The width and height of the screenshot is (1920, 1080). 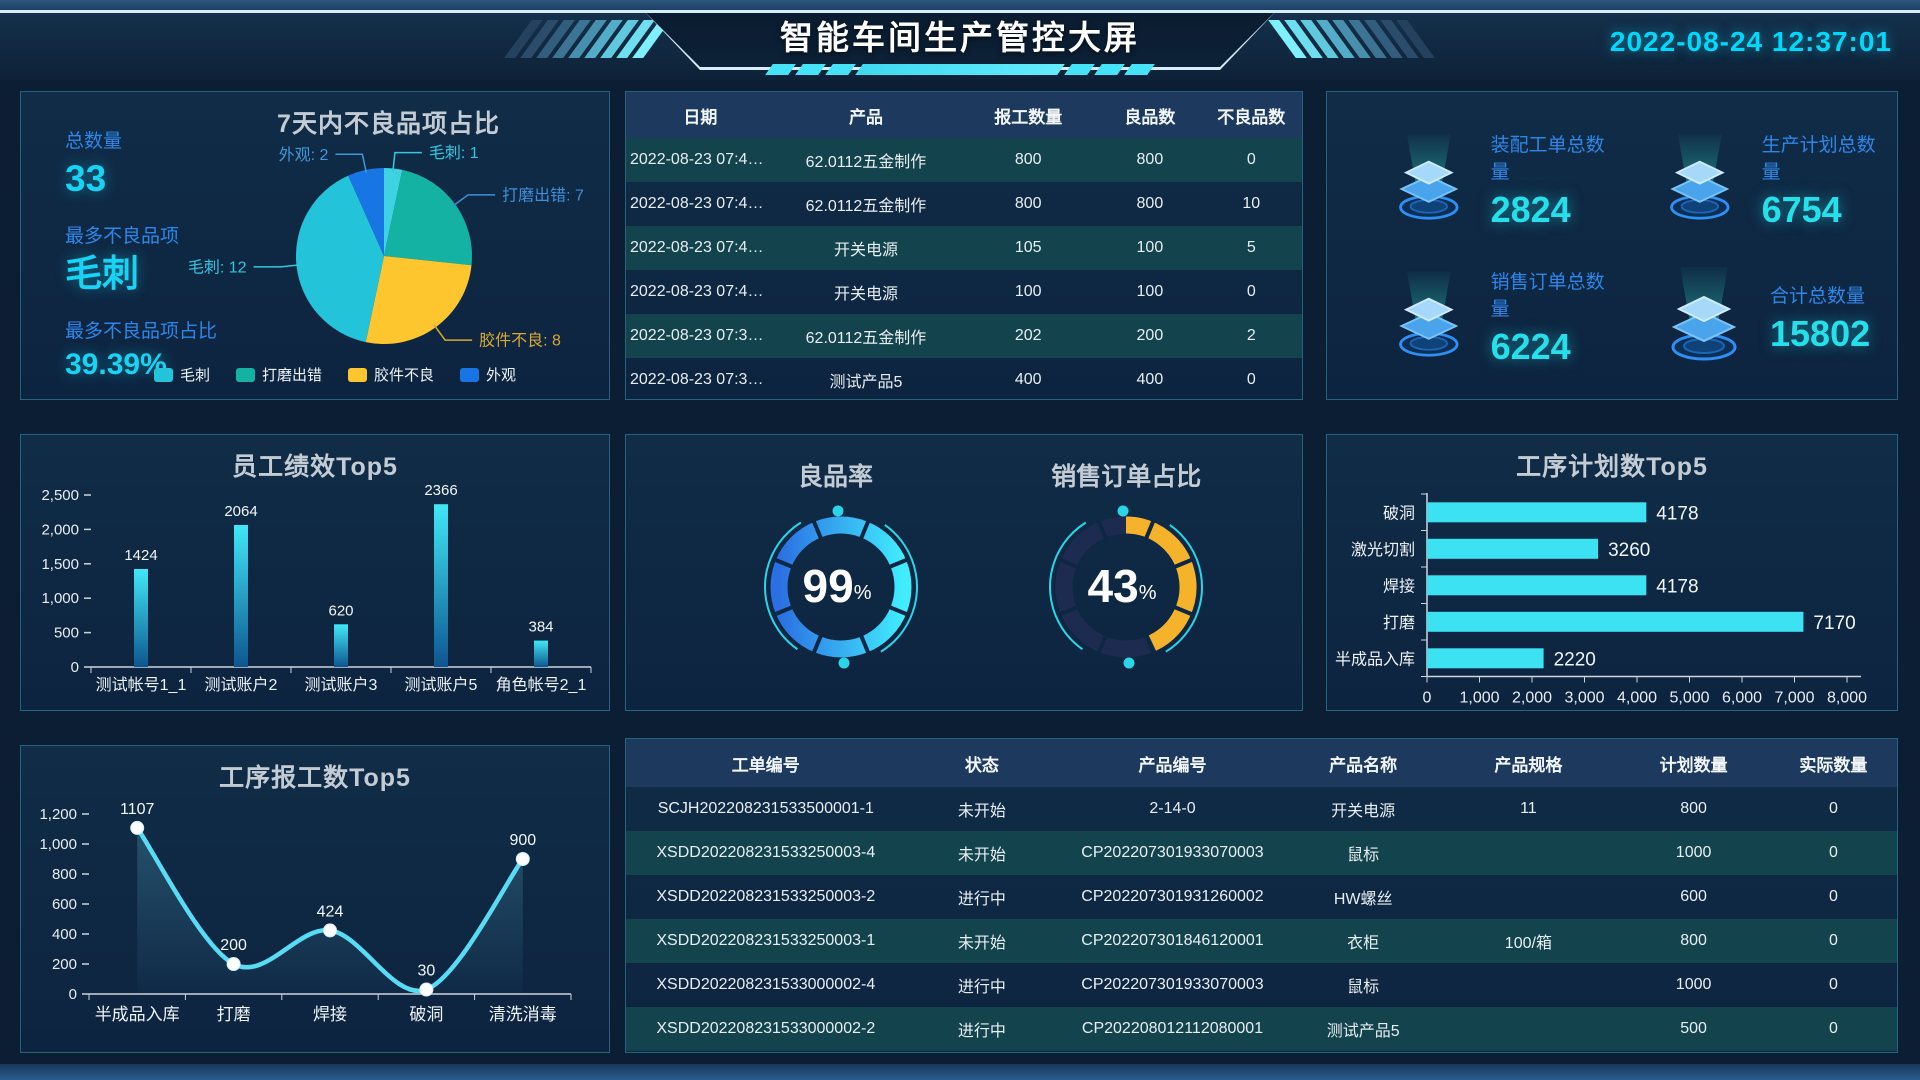 I want to click on x-axis-tick-label: 1,000, so click(x=1479, y=698).